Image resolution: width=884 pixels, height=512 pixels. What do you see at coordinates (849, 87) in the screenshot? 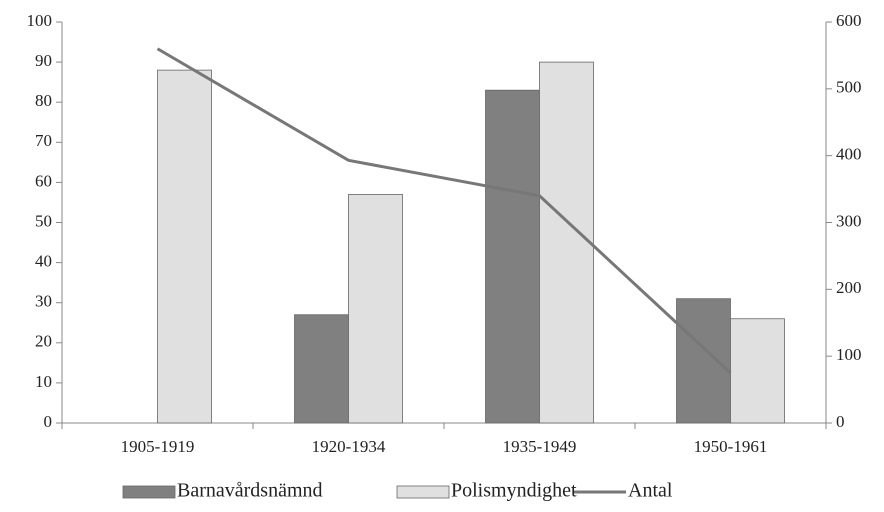
I see `y2-tick-label: 500` at bounding box center [849, 87].